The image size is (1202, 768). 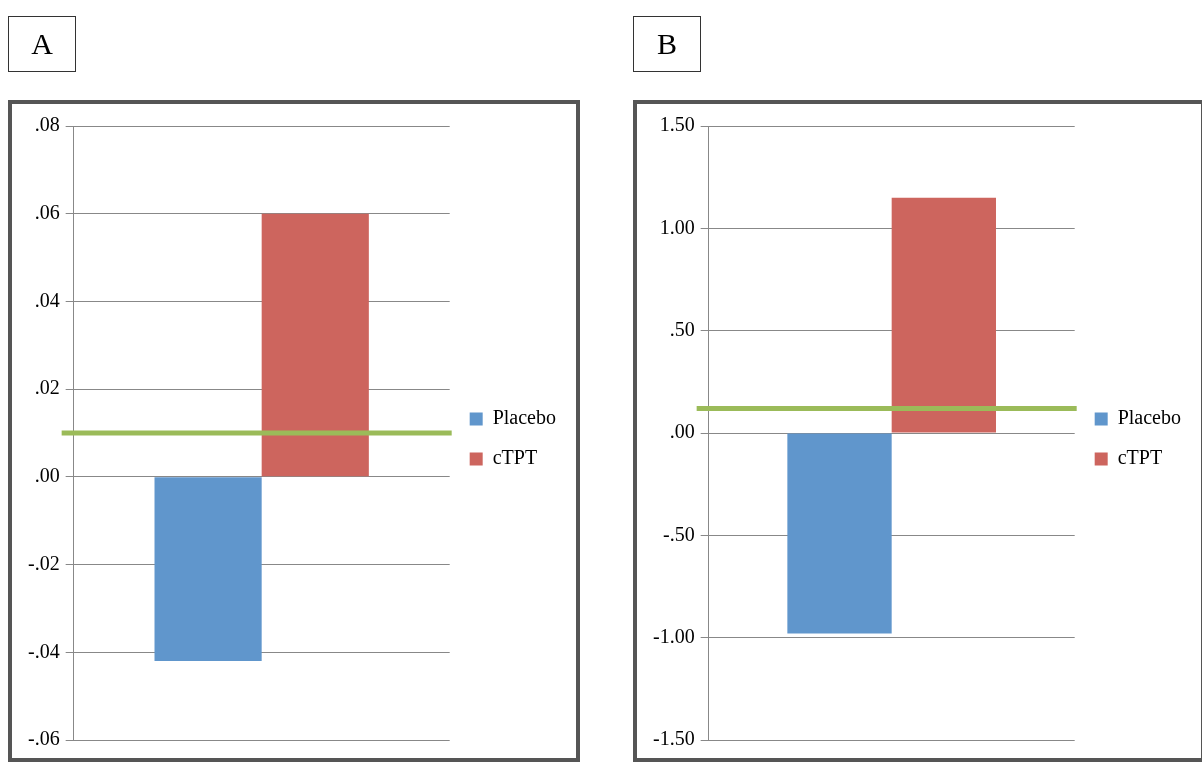 I want to click on y-tick-label: .50, so click(x=682, y=328).